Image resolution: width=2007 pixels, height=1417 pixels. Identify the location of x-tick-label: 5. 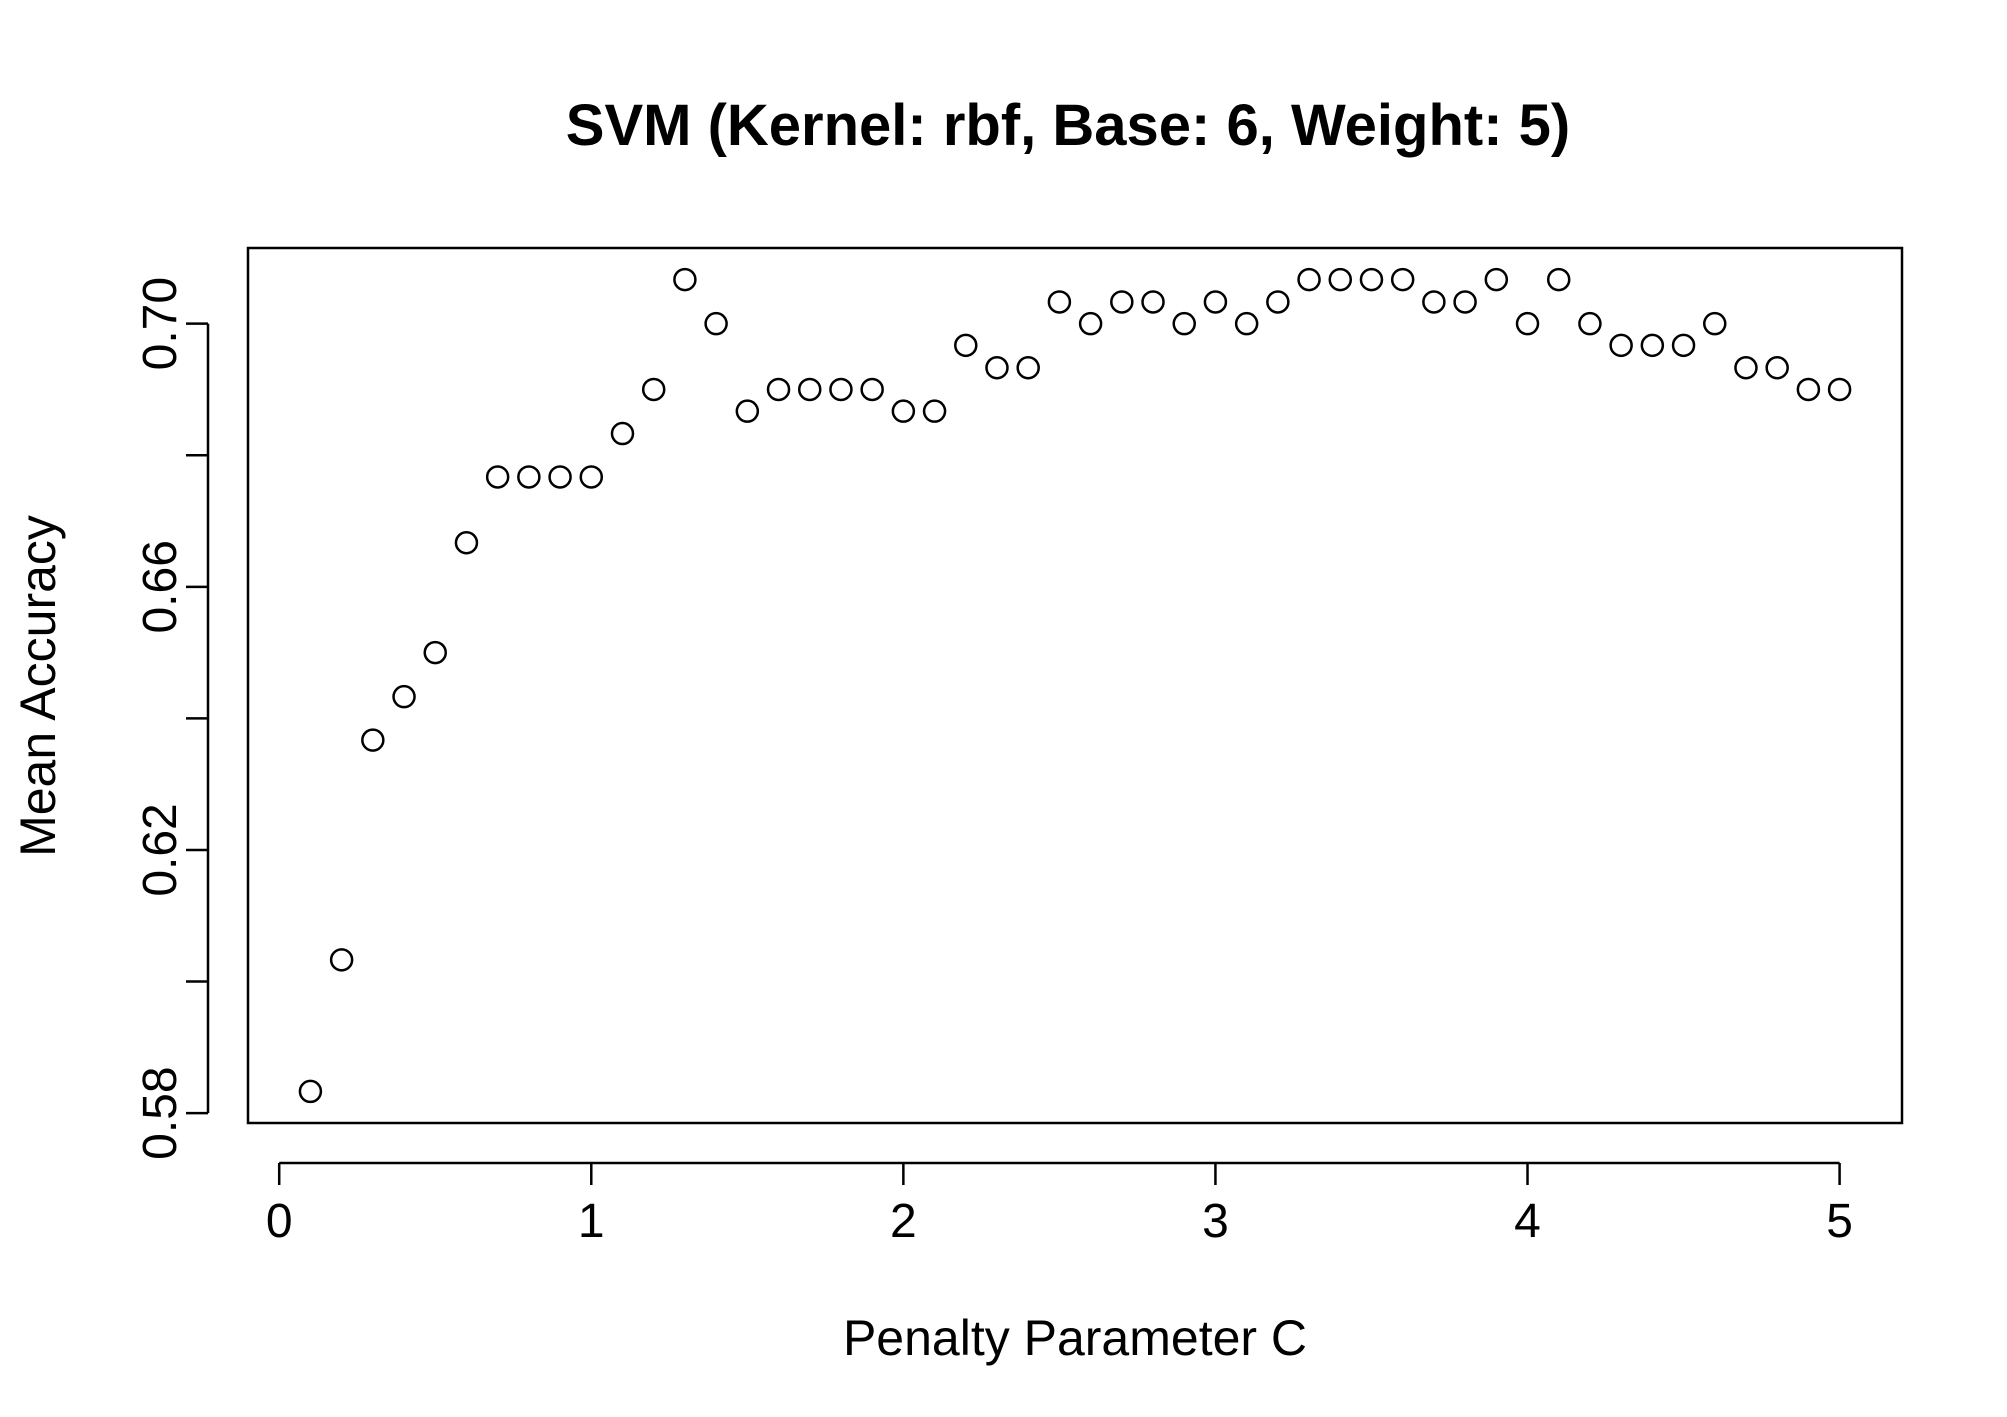
(1839, 1221).